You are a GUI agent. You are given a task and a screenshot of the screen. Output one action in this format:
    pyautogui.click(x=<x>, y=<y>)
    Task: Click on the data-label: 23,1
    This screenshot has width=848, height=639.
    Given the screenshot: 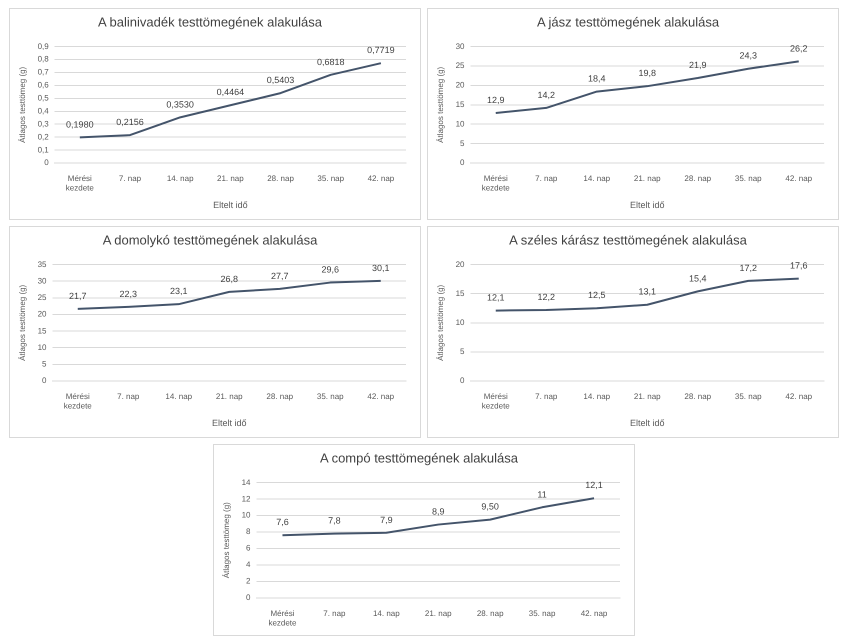 What is the action you would take?
    pyautogui.click(x=179, y=291)
    